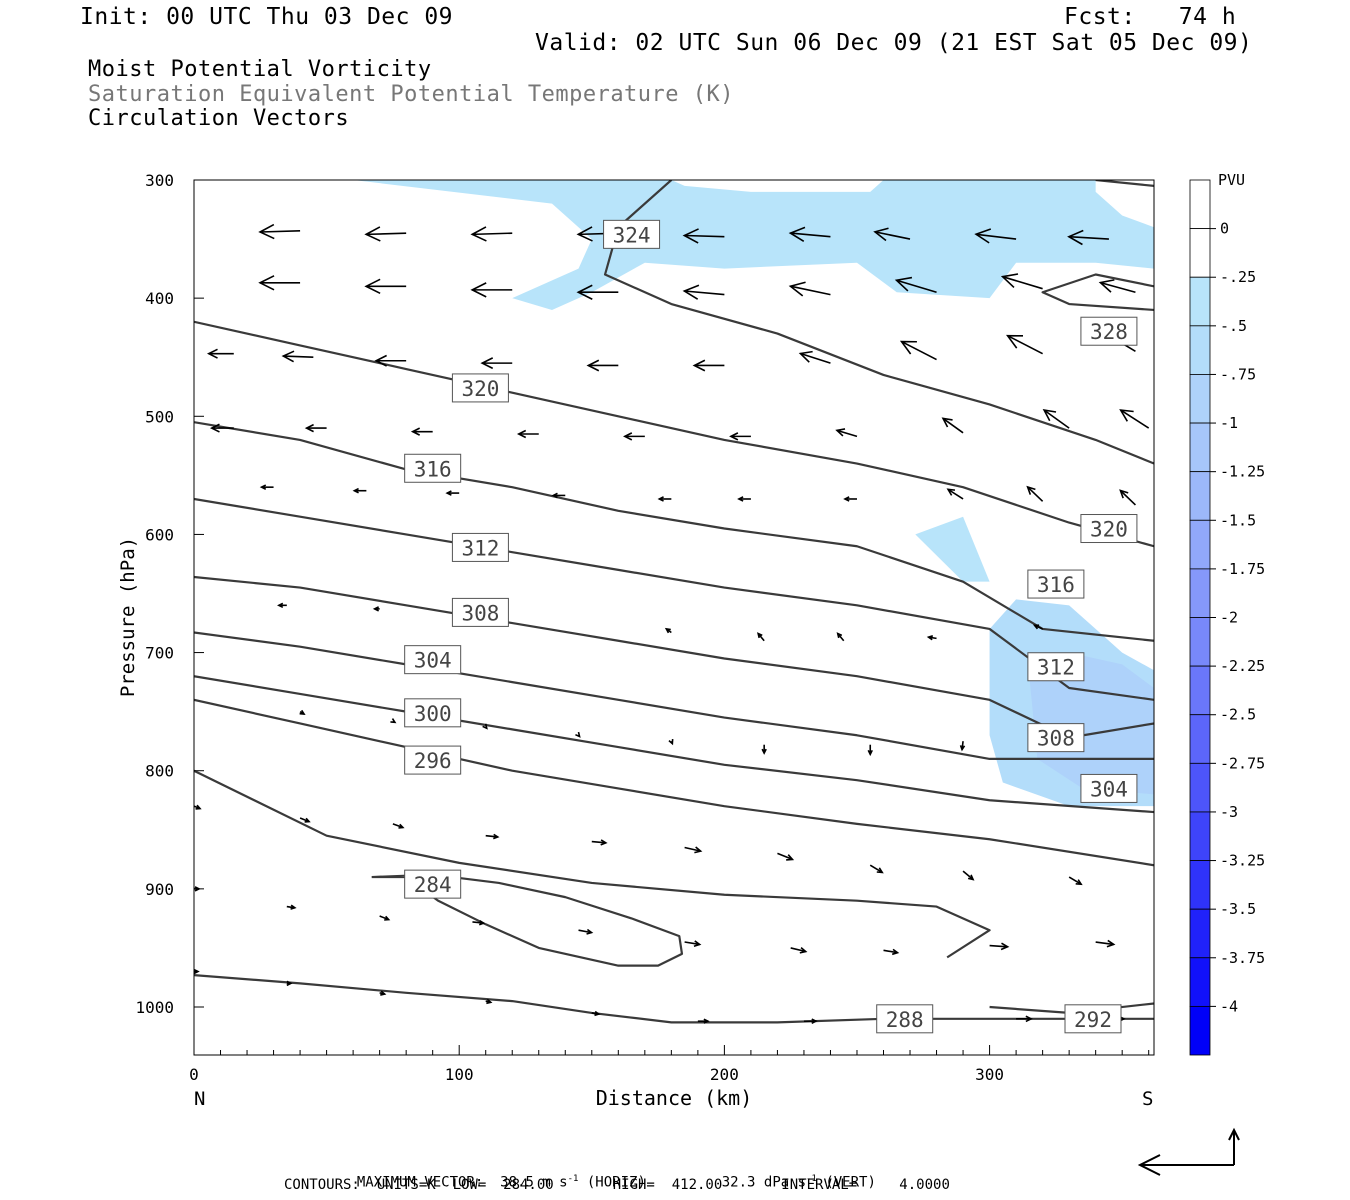 The height and width of the screenshot is (1200, 1350). I want to click on contour-label-308-13: 308, so click(1056, 738).